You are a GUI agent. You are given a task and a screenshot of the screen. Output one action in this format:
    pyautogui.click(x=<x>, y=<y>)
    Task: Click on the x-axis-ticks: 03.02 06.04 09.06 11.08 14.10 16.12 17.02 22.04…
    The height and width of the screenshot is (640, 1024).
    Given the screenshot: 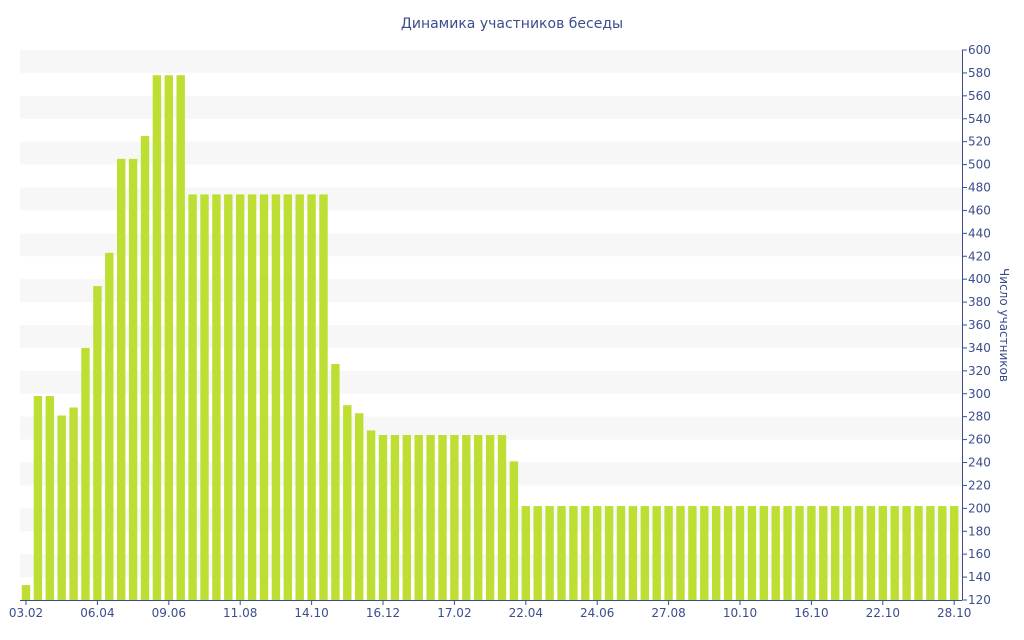 What is the action you would take?
    pyautogui.click(x=490, y=610)
    